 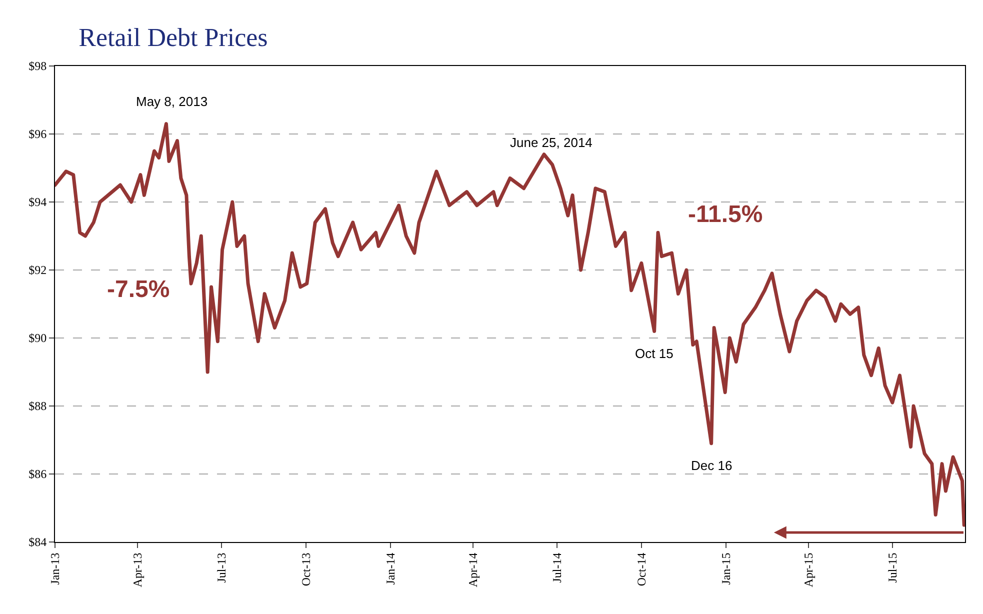 I want to click on y-tick-label: $90, so click(x=37, y=338).